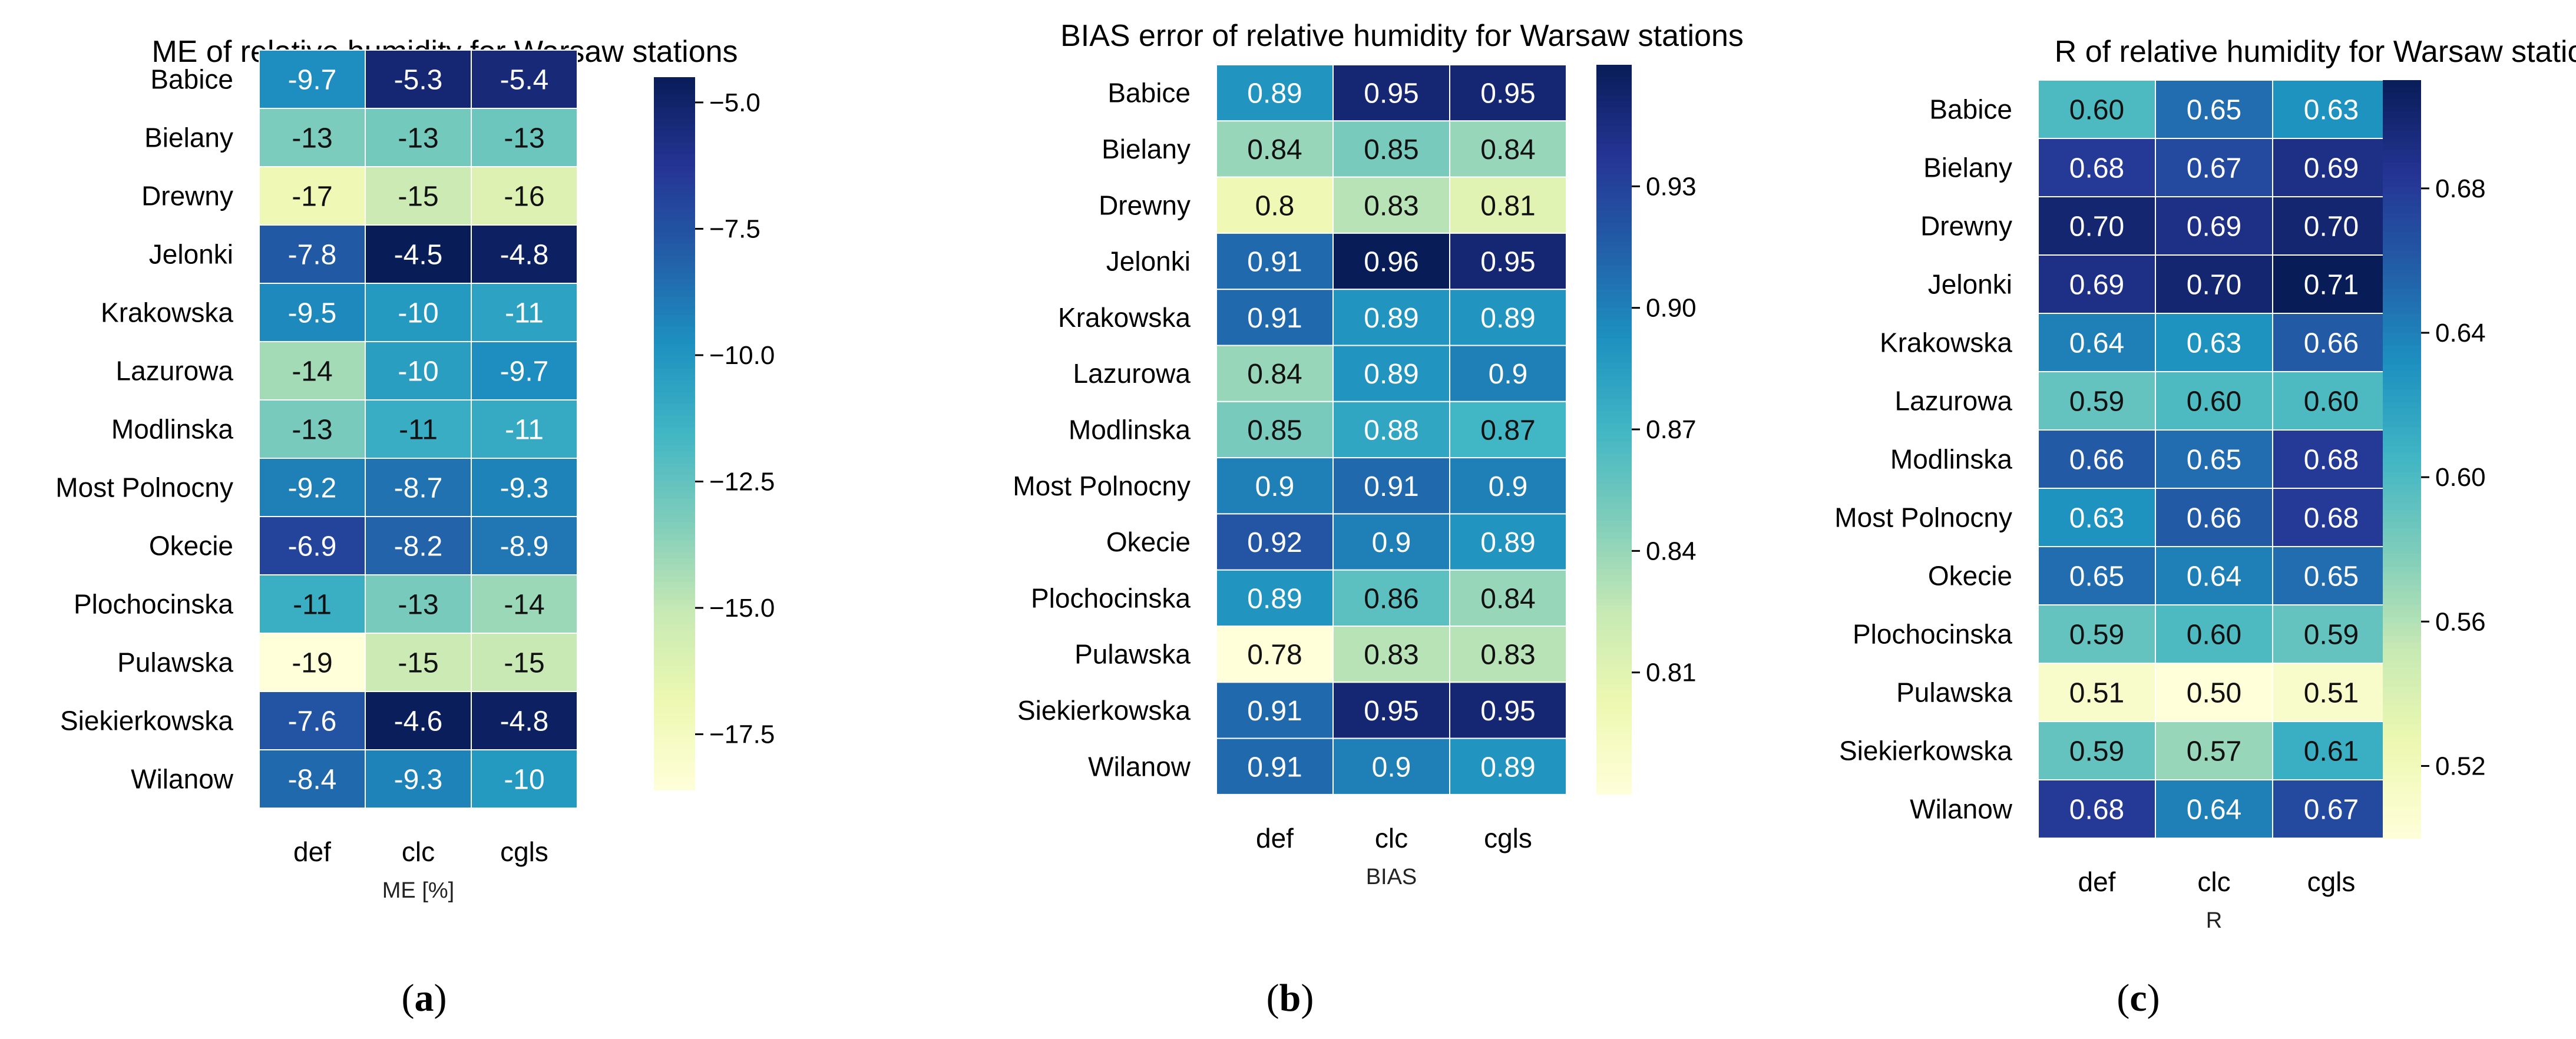 Image resolution: width=2576 pixels, height=1039 pixels. What do you see at coordinates (312, 255) in the screenshot?
I see `cell-value-label: -7.8` at bounding box center [312, 255].